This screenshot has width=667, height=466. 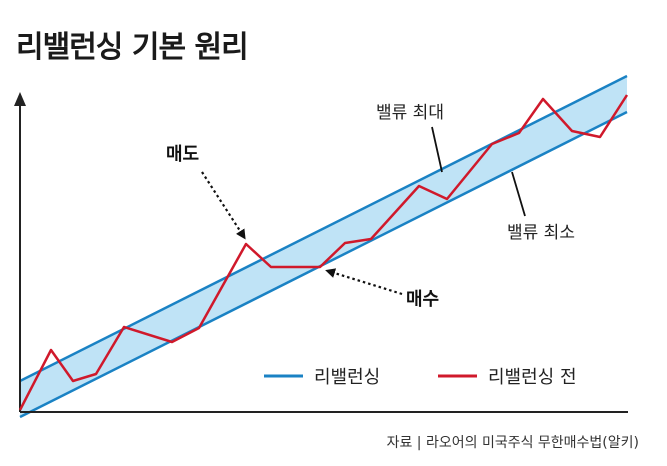 I want to click on buy-label: 매수, so click(x=422, y=299).